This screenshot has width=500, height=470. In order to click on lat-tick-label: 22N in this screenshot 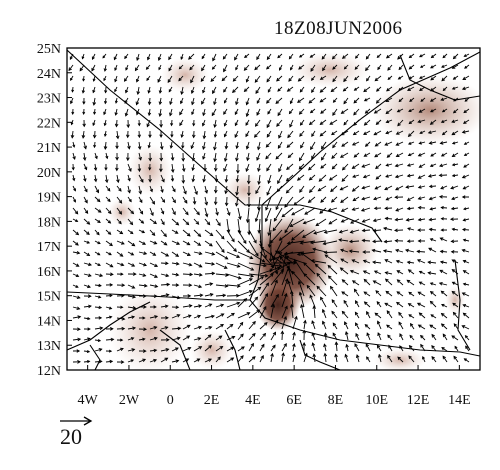, I will do `click(49, 123)`.